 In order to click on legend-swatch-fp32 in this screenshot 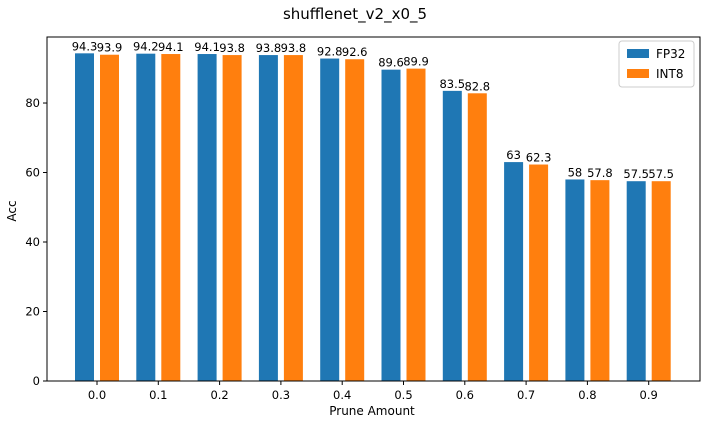, I will do `click(638, 53)`.